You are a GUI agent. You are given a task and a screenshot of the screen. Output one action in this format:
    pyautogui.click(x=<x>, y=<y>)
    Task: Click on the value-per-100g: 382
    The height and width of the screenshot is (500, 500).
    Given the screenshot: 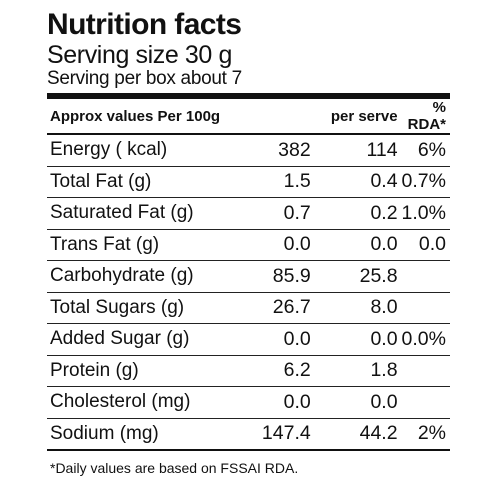 What is the action you would take?
    pyautogui.click(x=261, y=150)
    